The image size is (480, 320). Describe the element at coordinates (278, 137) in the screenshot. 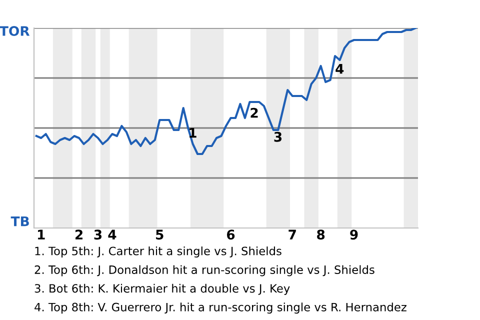

I see `annotation: 3` at that location.